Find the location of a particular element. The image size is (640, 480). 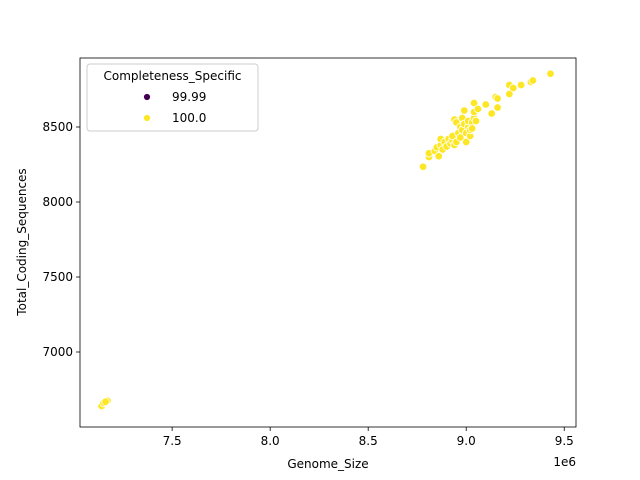

x-axis-ticks: 7.5 8.0 8.5 9.0 9.5 is located at coordinates (368, 437).